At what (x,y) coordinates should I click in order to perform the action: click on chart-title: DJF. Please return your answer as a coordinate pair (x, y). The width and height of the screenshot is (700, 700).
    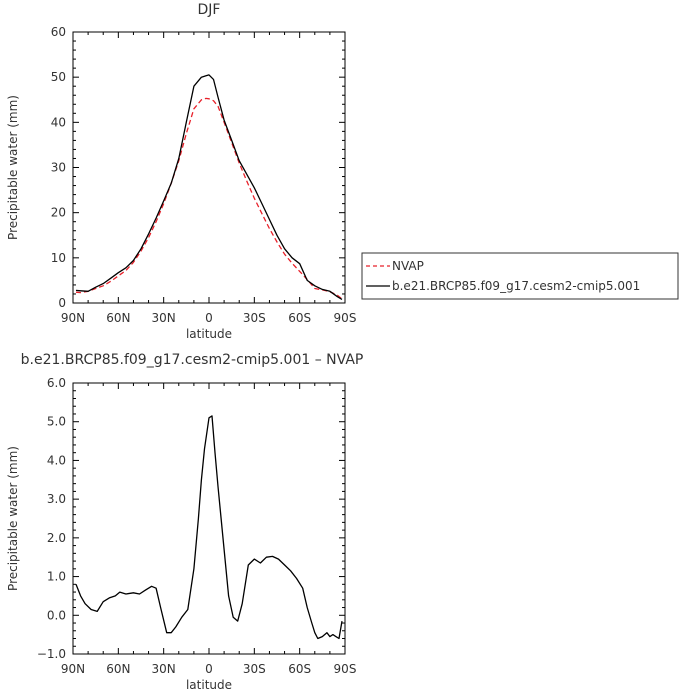
    Looking at the image, I should click on (209, 10).